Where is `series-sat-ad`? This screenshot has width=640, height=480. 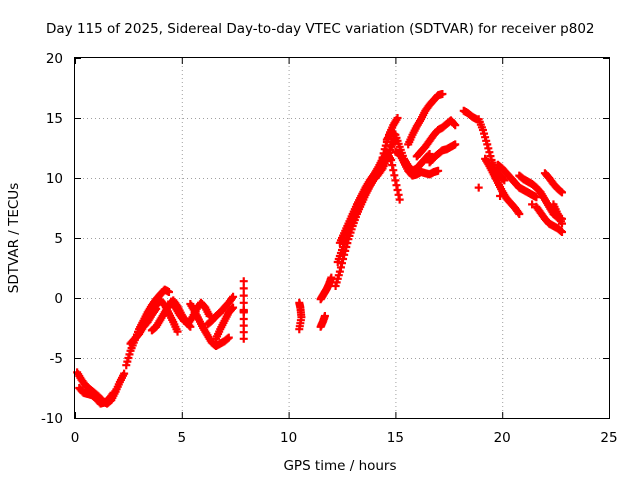
series-sat-ad is located at coordinates (558, 214).